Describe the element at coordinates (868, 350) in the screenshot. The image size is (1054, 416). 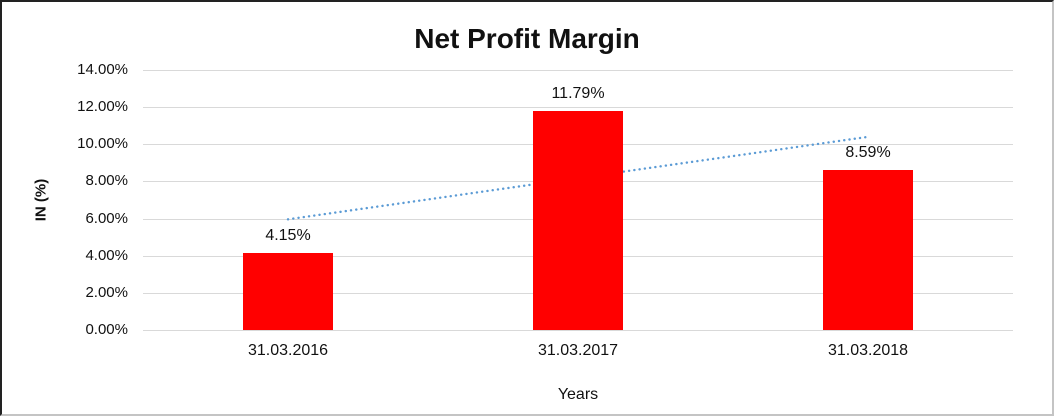
I see `x-tick-label: 31.03.2018` at that location.